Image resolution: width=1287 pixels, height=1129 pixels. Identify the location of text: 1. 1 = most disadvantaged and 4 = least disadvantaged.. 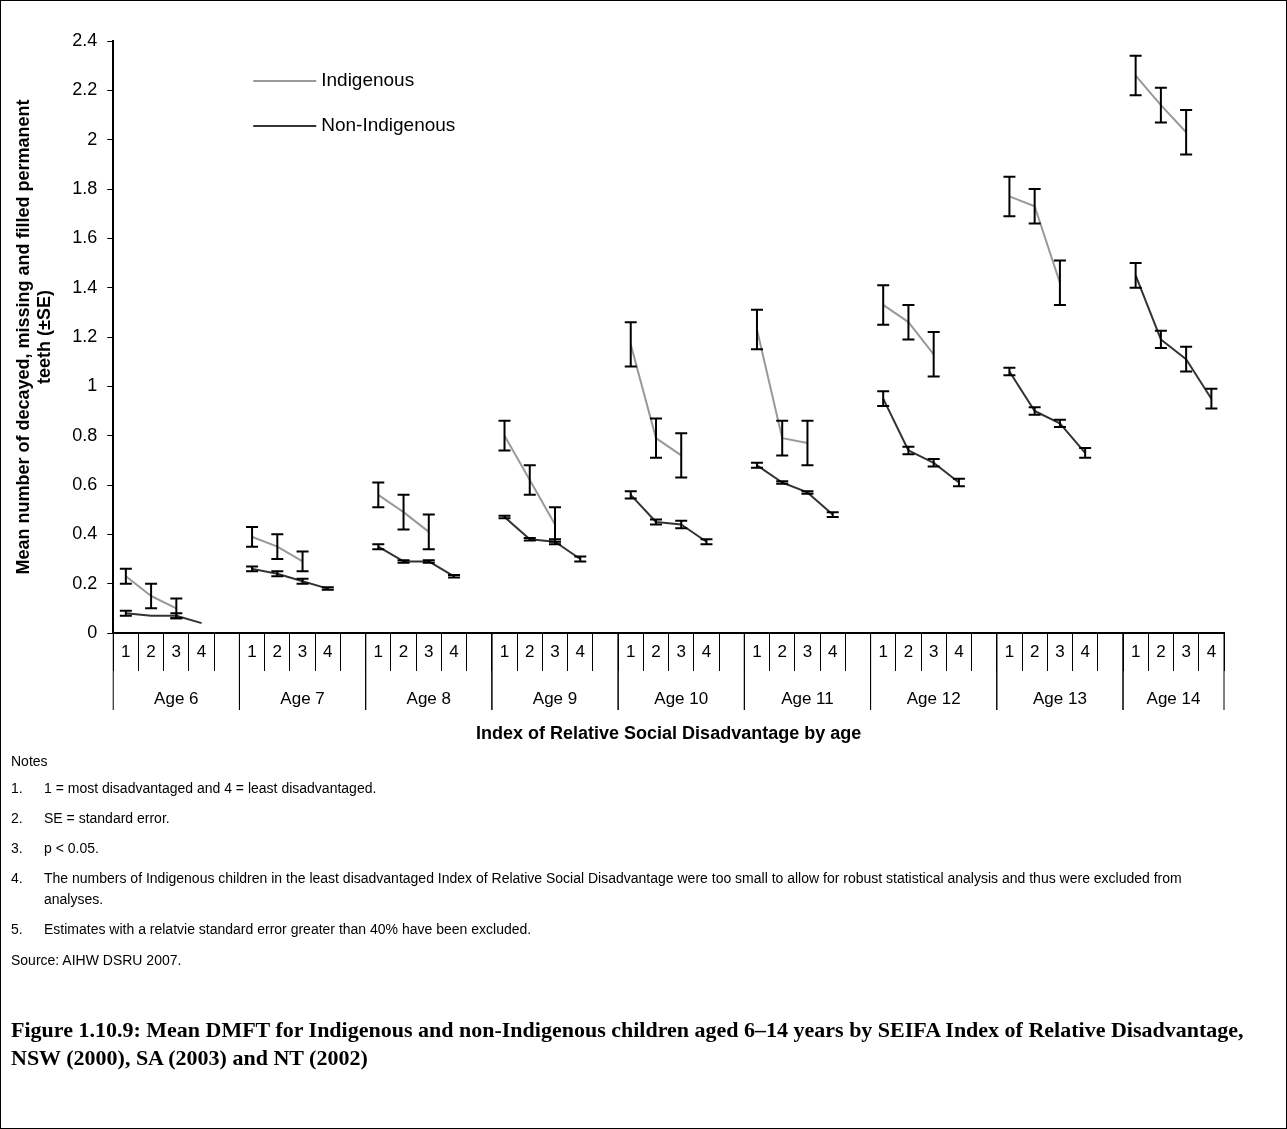
(194, 788).